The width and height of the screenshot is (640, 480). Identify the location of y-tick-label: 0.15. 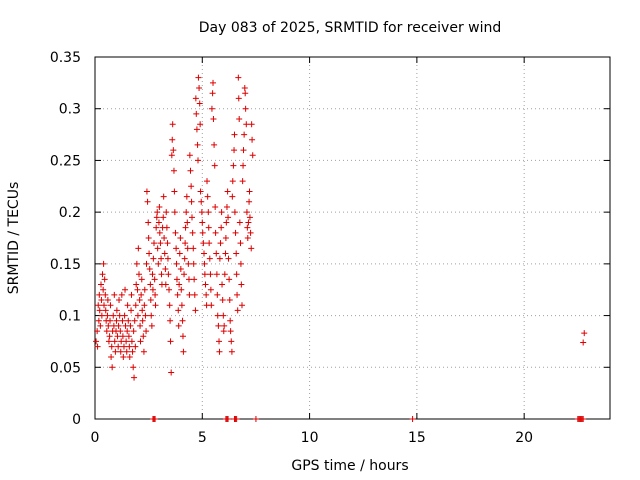
(65, 265).